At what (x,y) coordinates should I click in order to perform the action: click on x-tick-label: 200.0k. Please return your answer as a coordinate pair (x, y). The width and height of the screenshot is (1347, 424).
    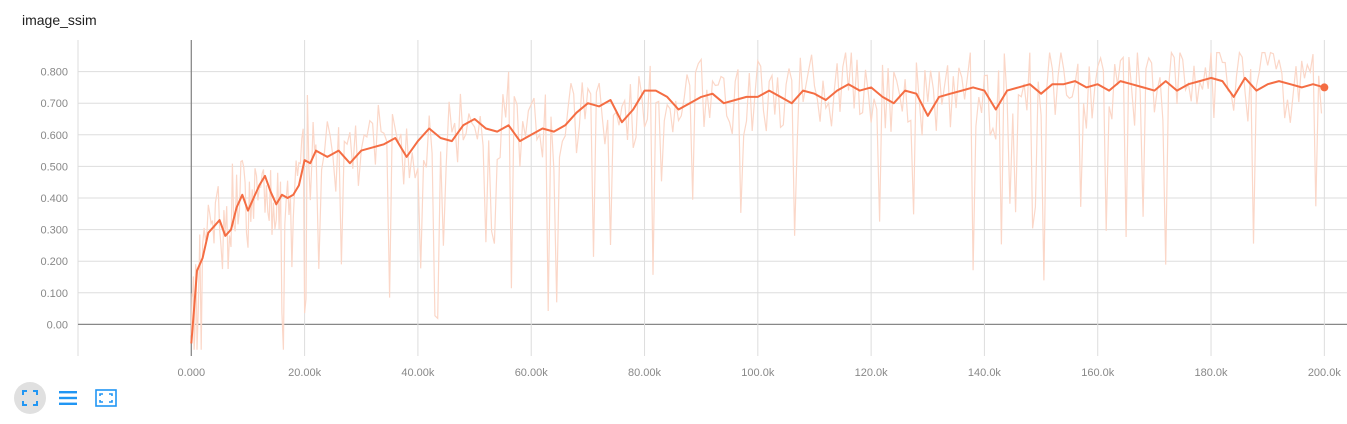
    Looking at the image, I should click on (1325, 371).